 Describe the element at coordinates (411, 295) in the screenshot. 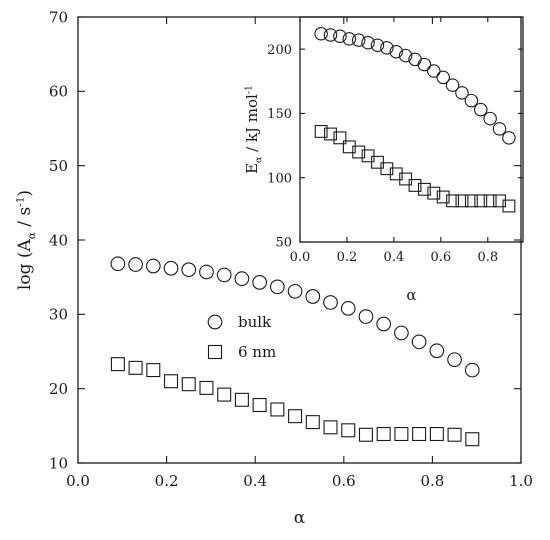

I see `inset-x-axis-label: α` at that location.